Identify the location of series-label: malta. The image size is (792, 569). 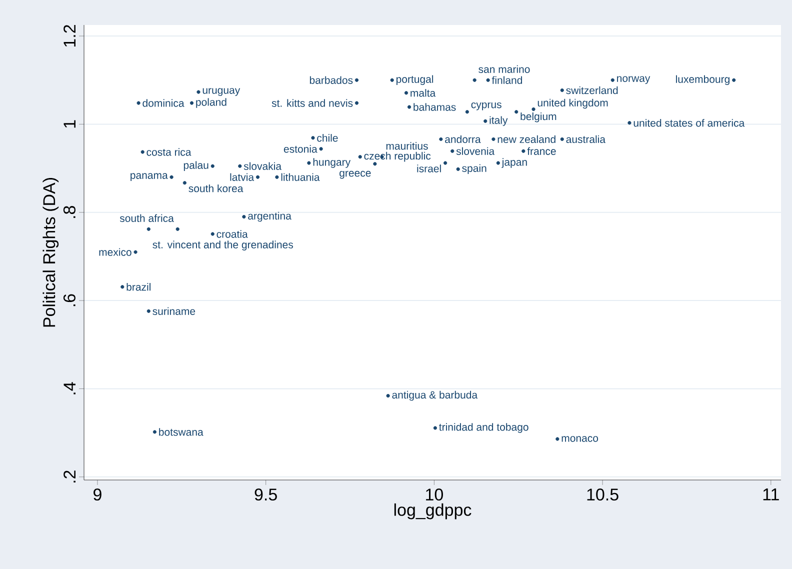
(423, 93).